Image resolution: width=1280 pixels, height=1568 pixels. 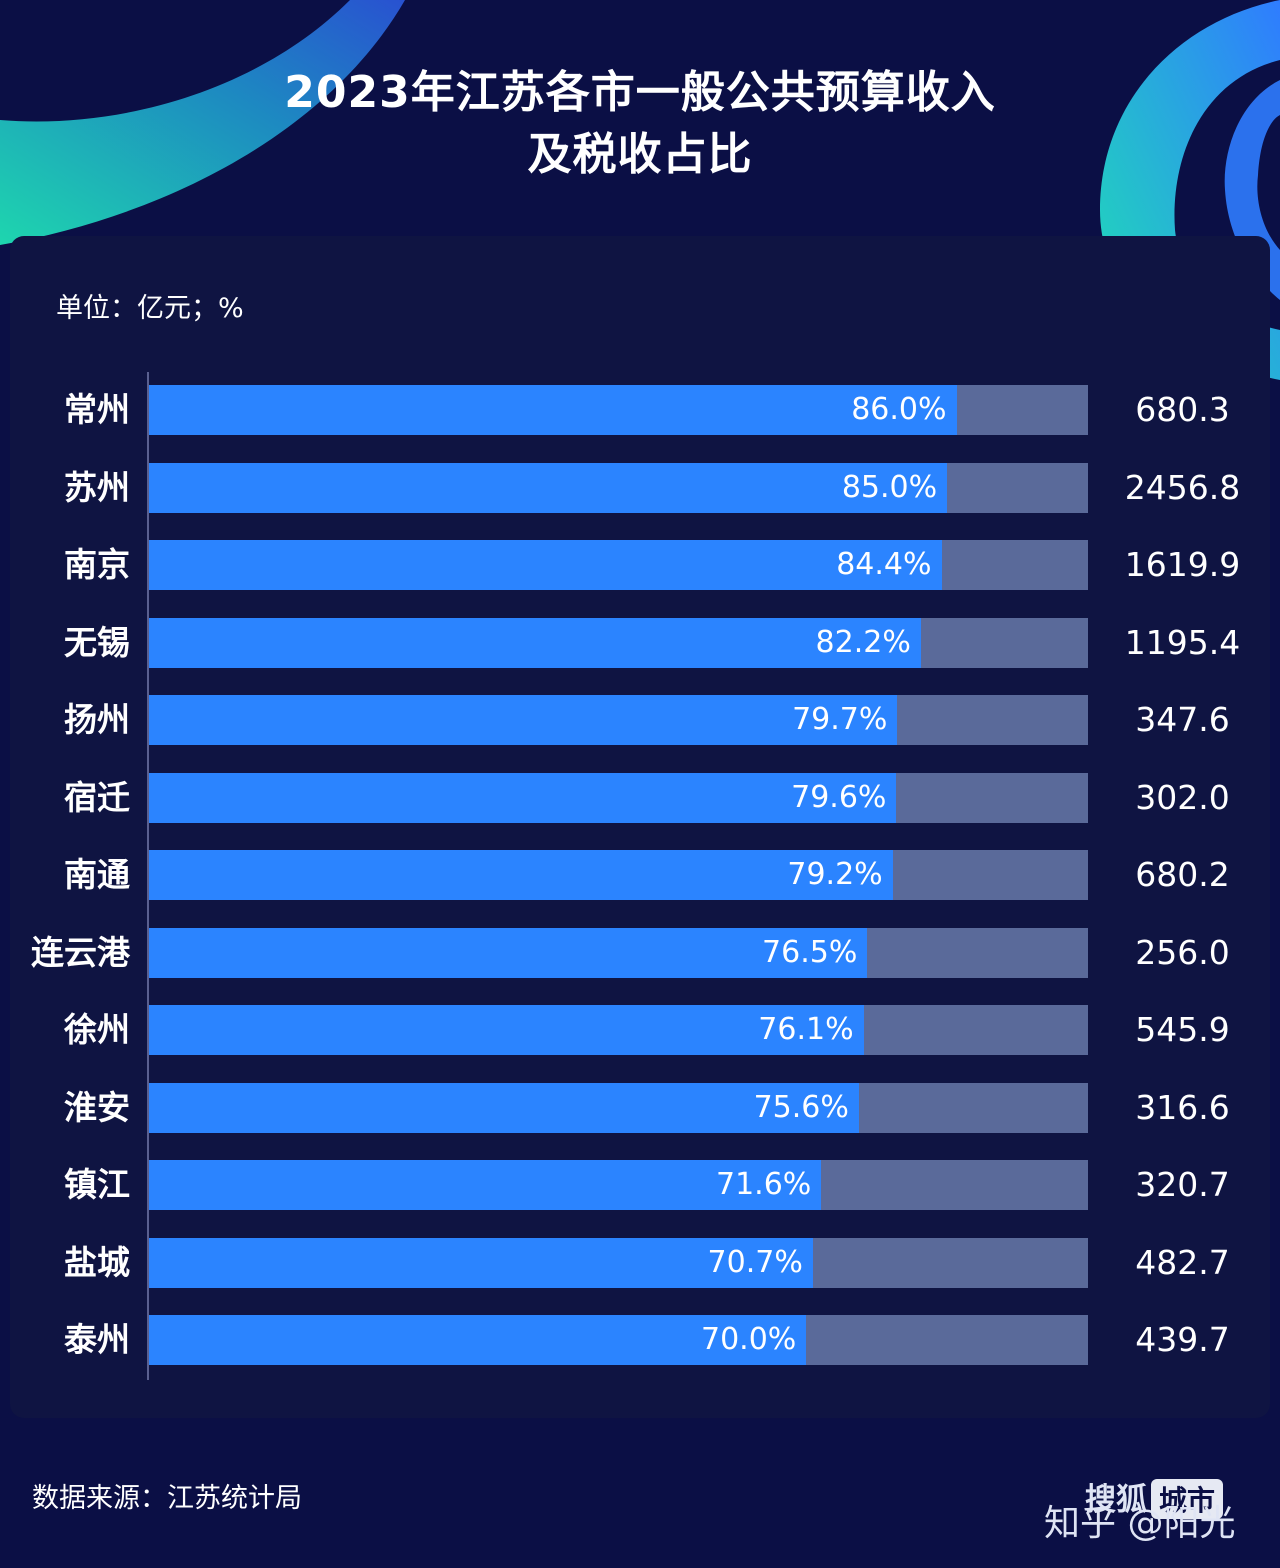 I want to click on bar-value-label: 71.6%, so click(x=764, y=1184).